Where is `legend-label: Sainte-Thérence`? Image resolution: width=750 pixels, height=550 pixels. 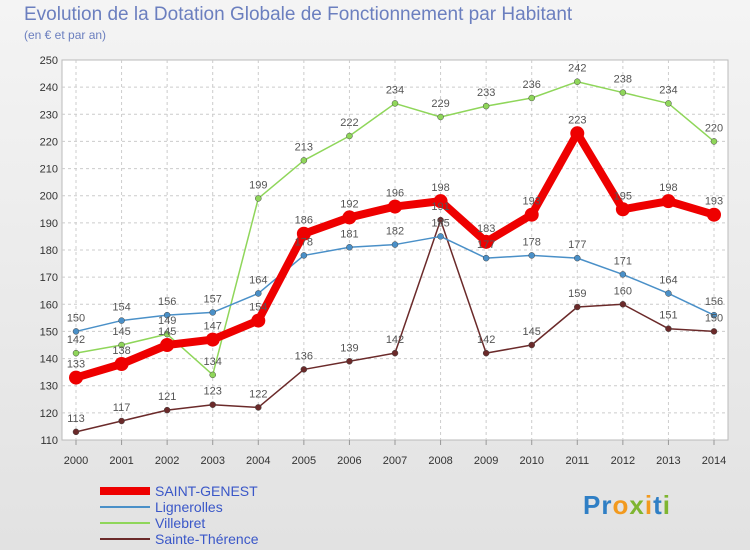
legend-label: Sainte-Thérence is located at coordinates (207, 539).